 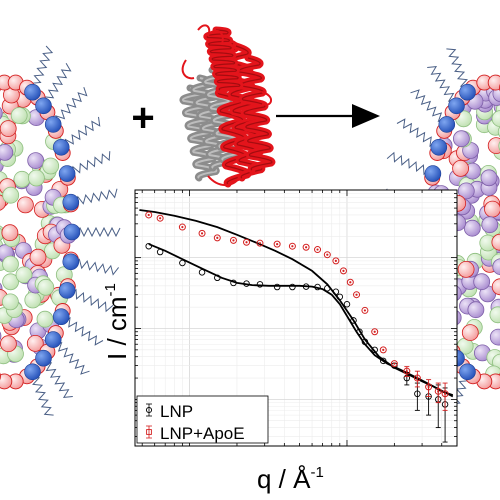 I want to click on legend-marker-lnp-apoe, so click(x=149, y=432).